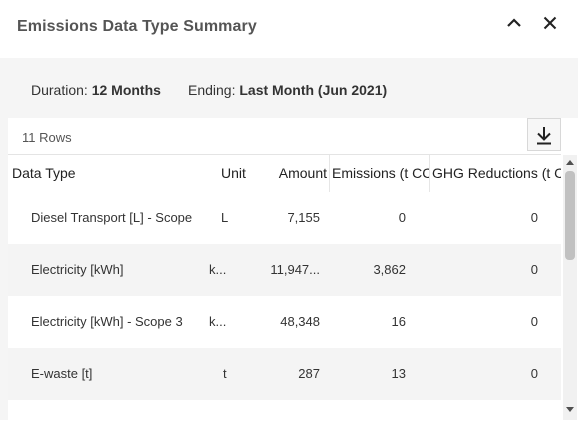  I want to click on column-header-emissions: Emissions (t CC, so click(379, 173).